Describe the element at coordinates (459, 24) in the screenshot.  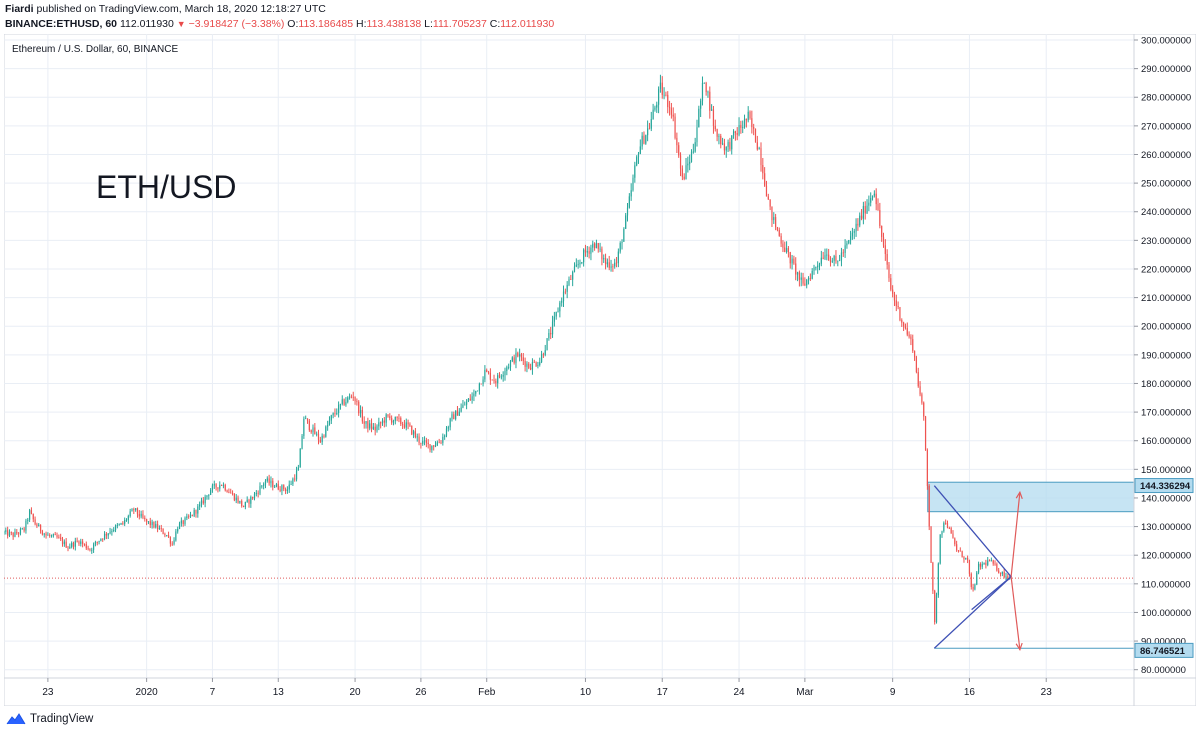
I see `low-value: 111.705237` at that location.